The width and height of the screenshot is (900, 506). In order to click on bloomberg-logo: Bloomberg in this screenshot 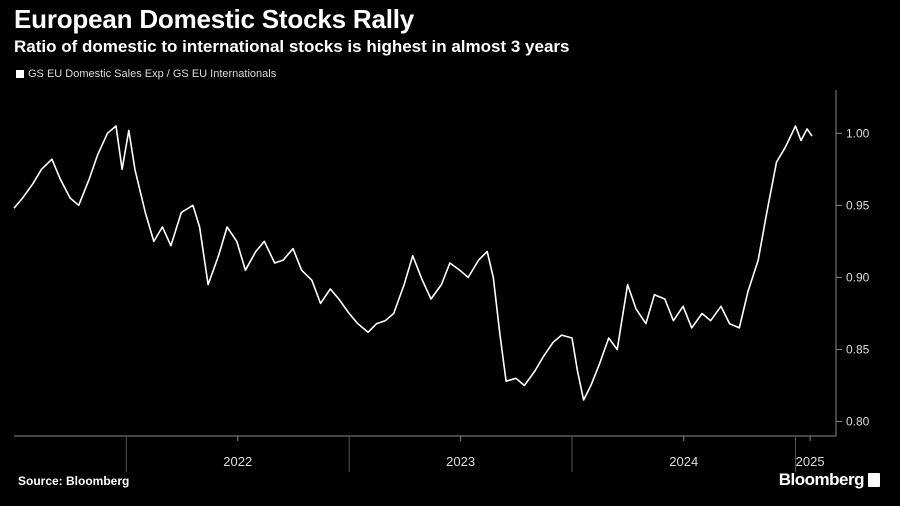, I will do `click(829, 480)`.